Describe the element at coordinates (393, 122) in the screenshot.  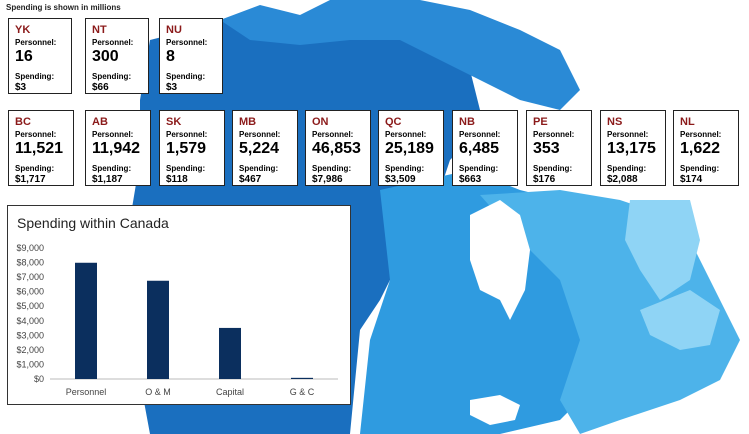
I see `province-code: QC` at that location.